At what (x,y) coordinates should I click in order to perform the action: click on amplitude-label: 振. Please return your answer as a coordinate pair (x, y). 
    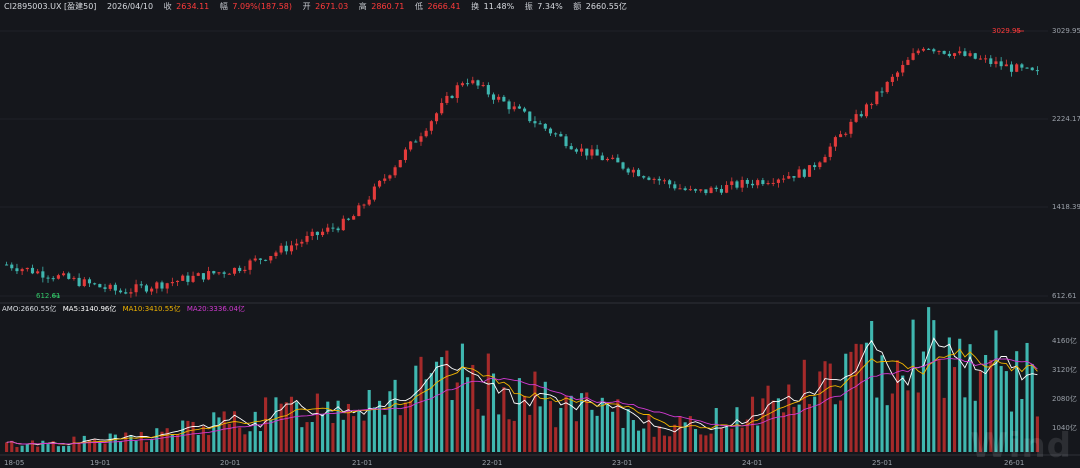
    Looking at the image, I should click on (528, 6).